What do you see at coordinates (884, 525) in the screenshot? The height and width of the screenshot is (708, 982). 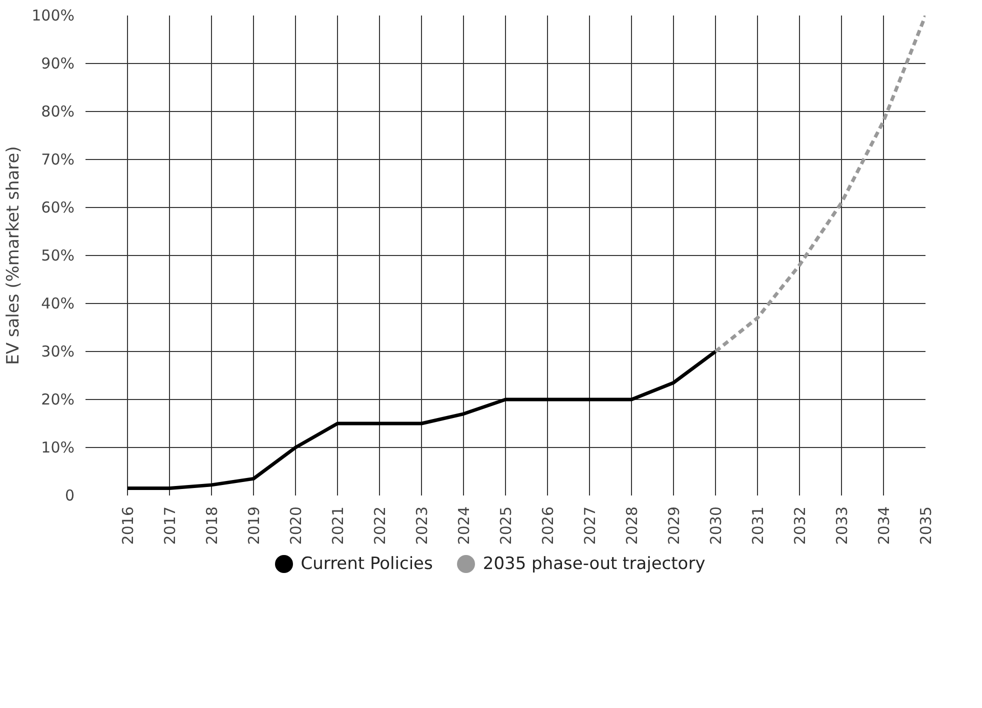 I see `x-tick-label: 2034` at bounding box center [884, 525].